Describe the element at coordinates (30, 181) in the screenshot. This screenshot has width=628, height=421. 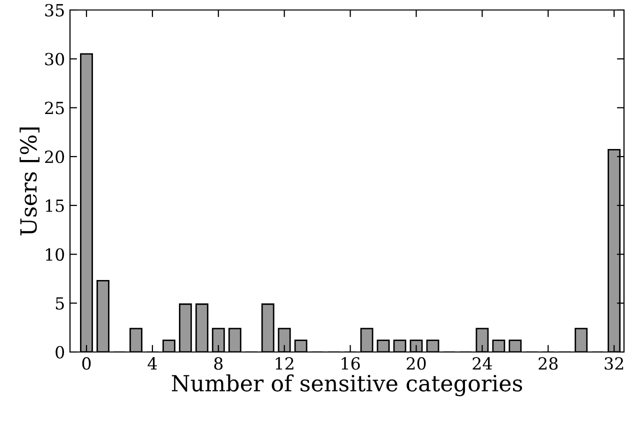
I see `y-axis-title: Users [%]` at that location.